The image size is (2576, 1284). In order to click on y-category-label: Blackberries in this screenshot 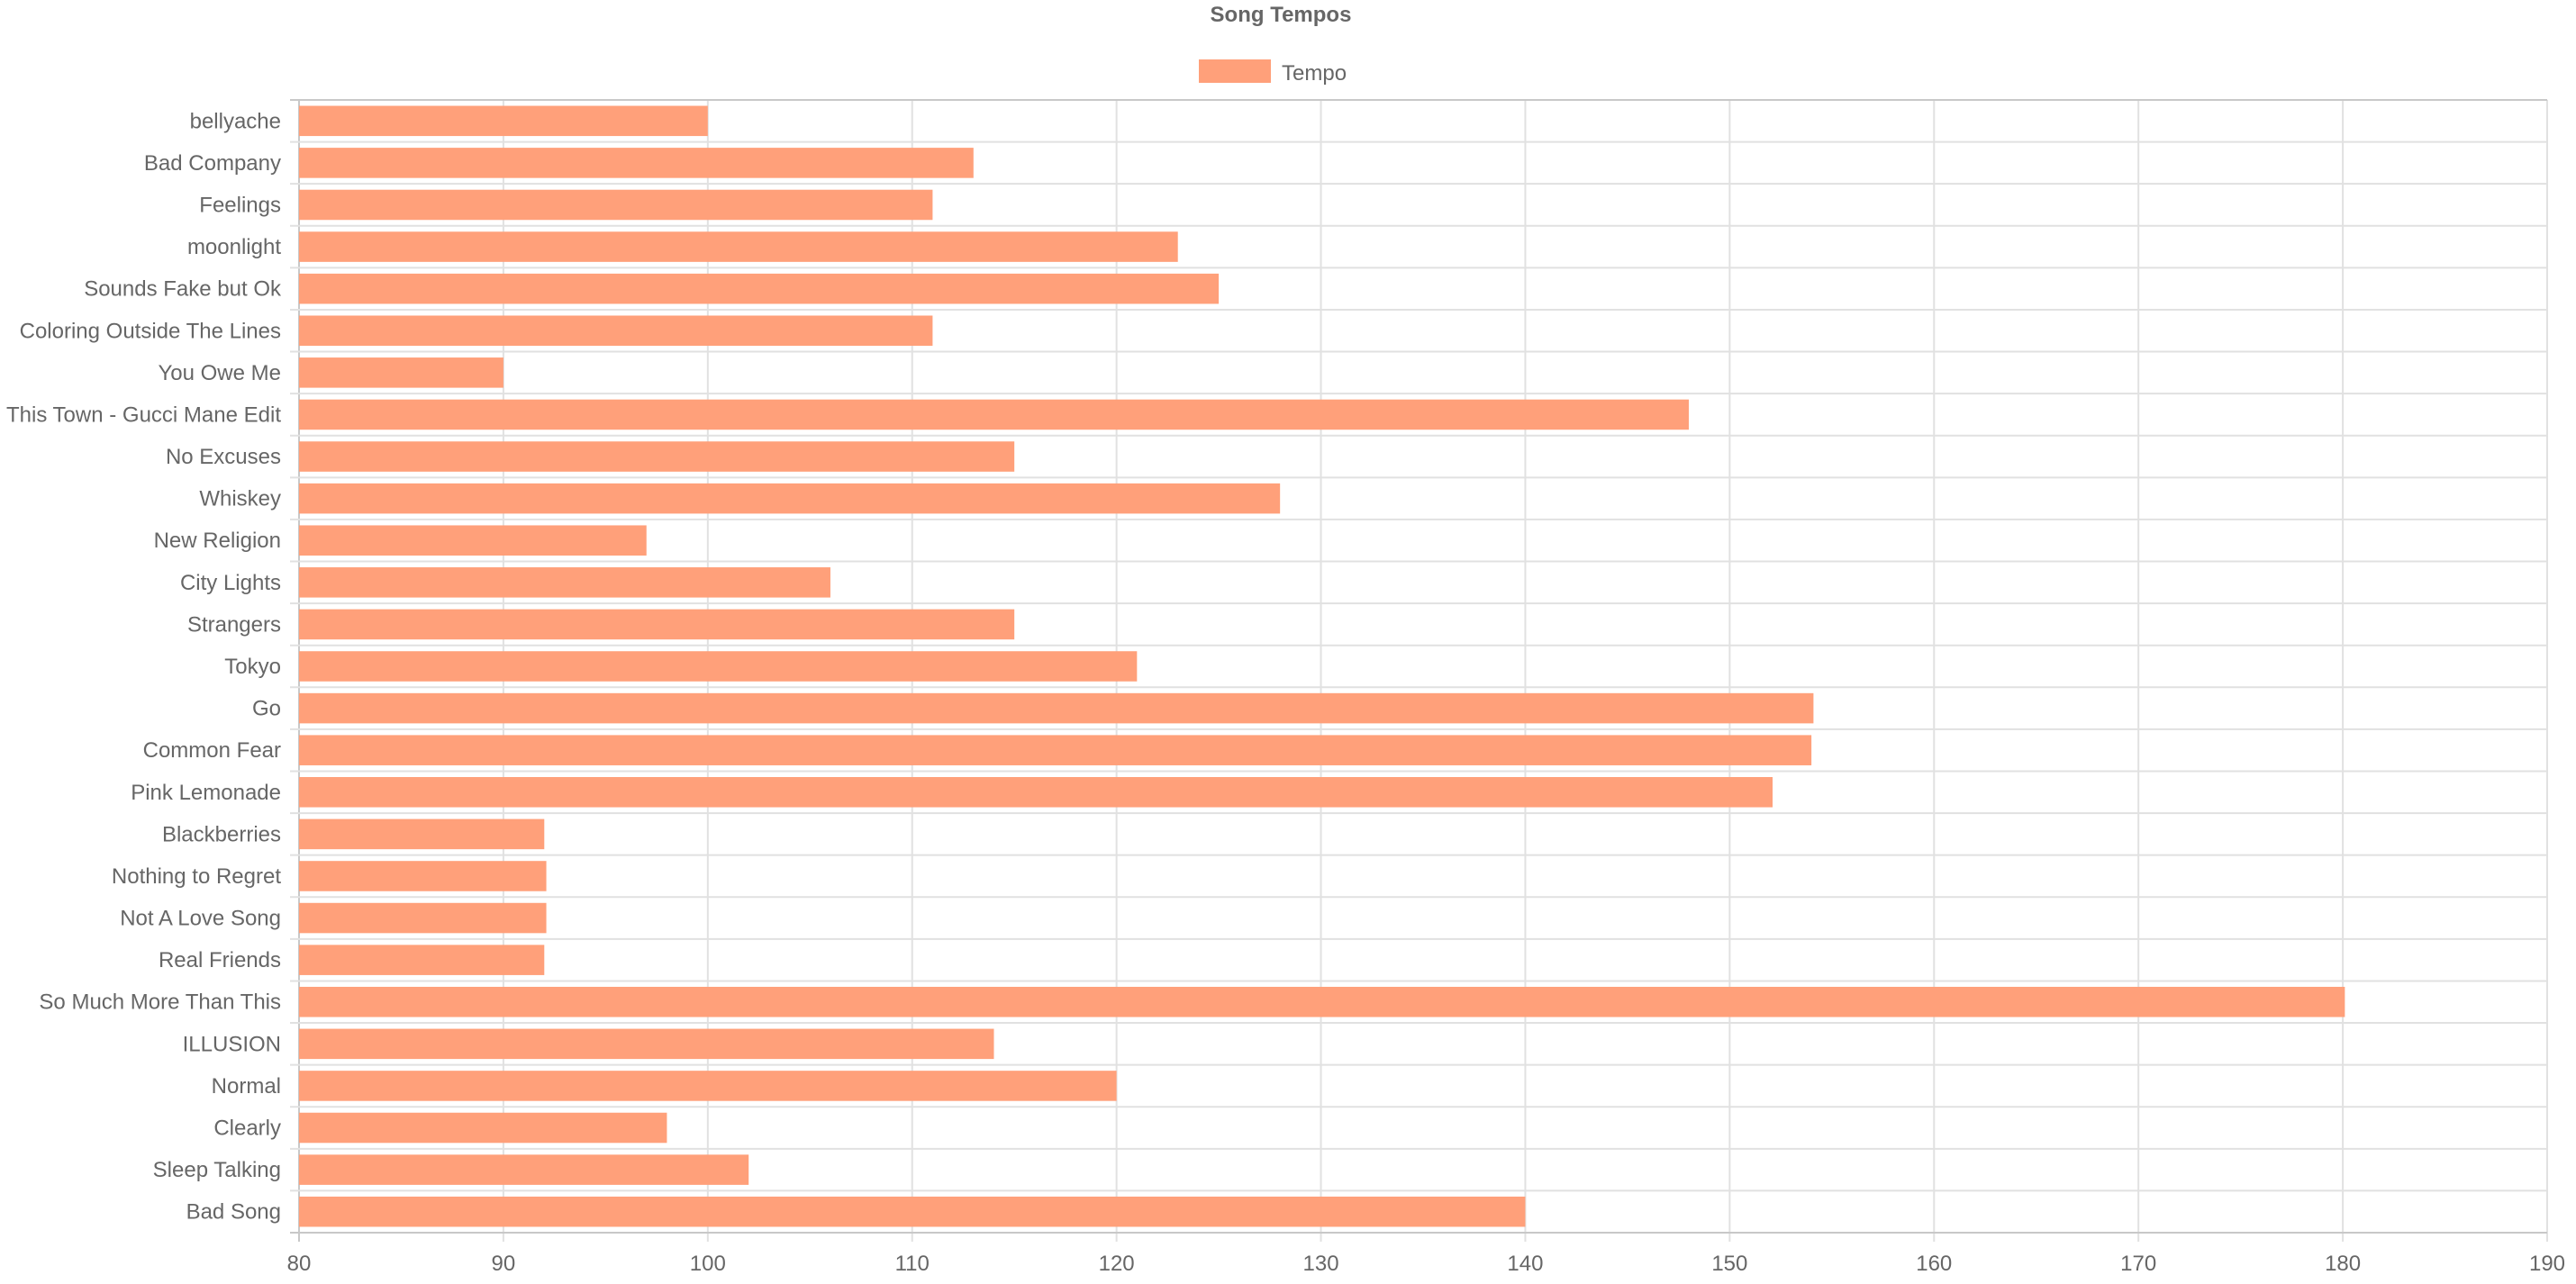, I will do `click(222, 834)`.